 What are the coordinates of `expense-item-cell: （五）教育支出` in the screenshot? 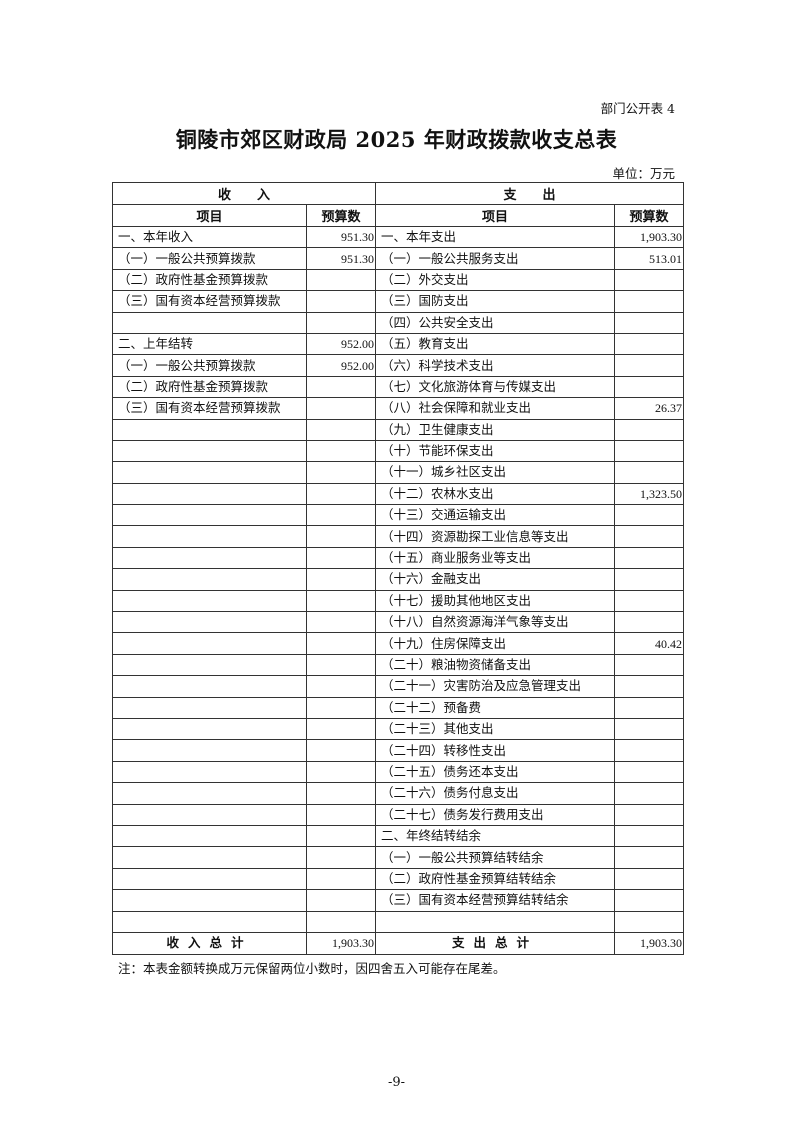 It's located at (495, 344).